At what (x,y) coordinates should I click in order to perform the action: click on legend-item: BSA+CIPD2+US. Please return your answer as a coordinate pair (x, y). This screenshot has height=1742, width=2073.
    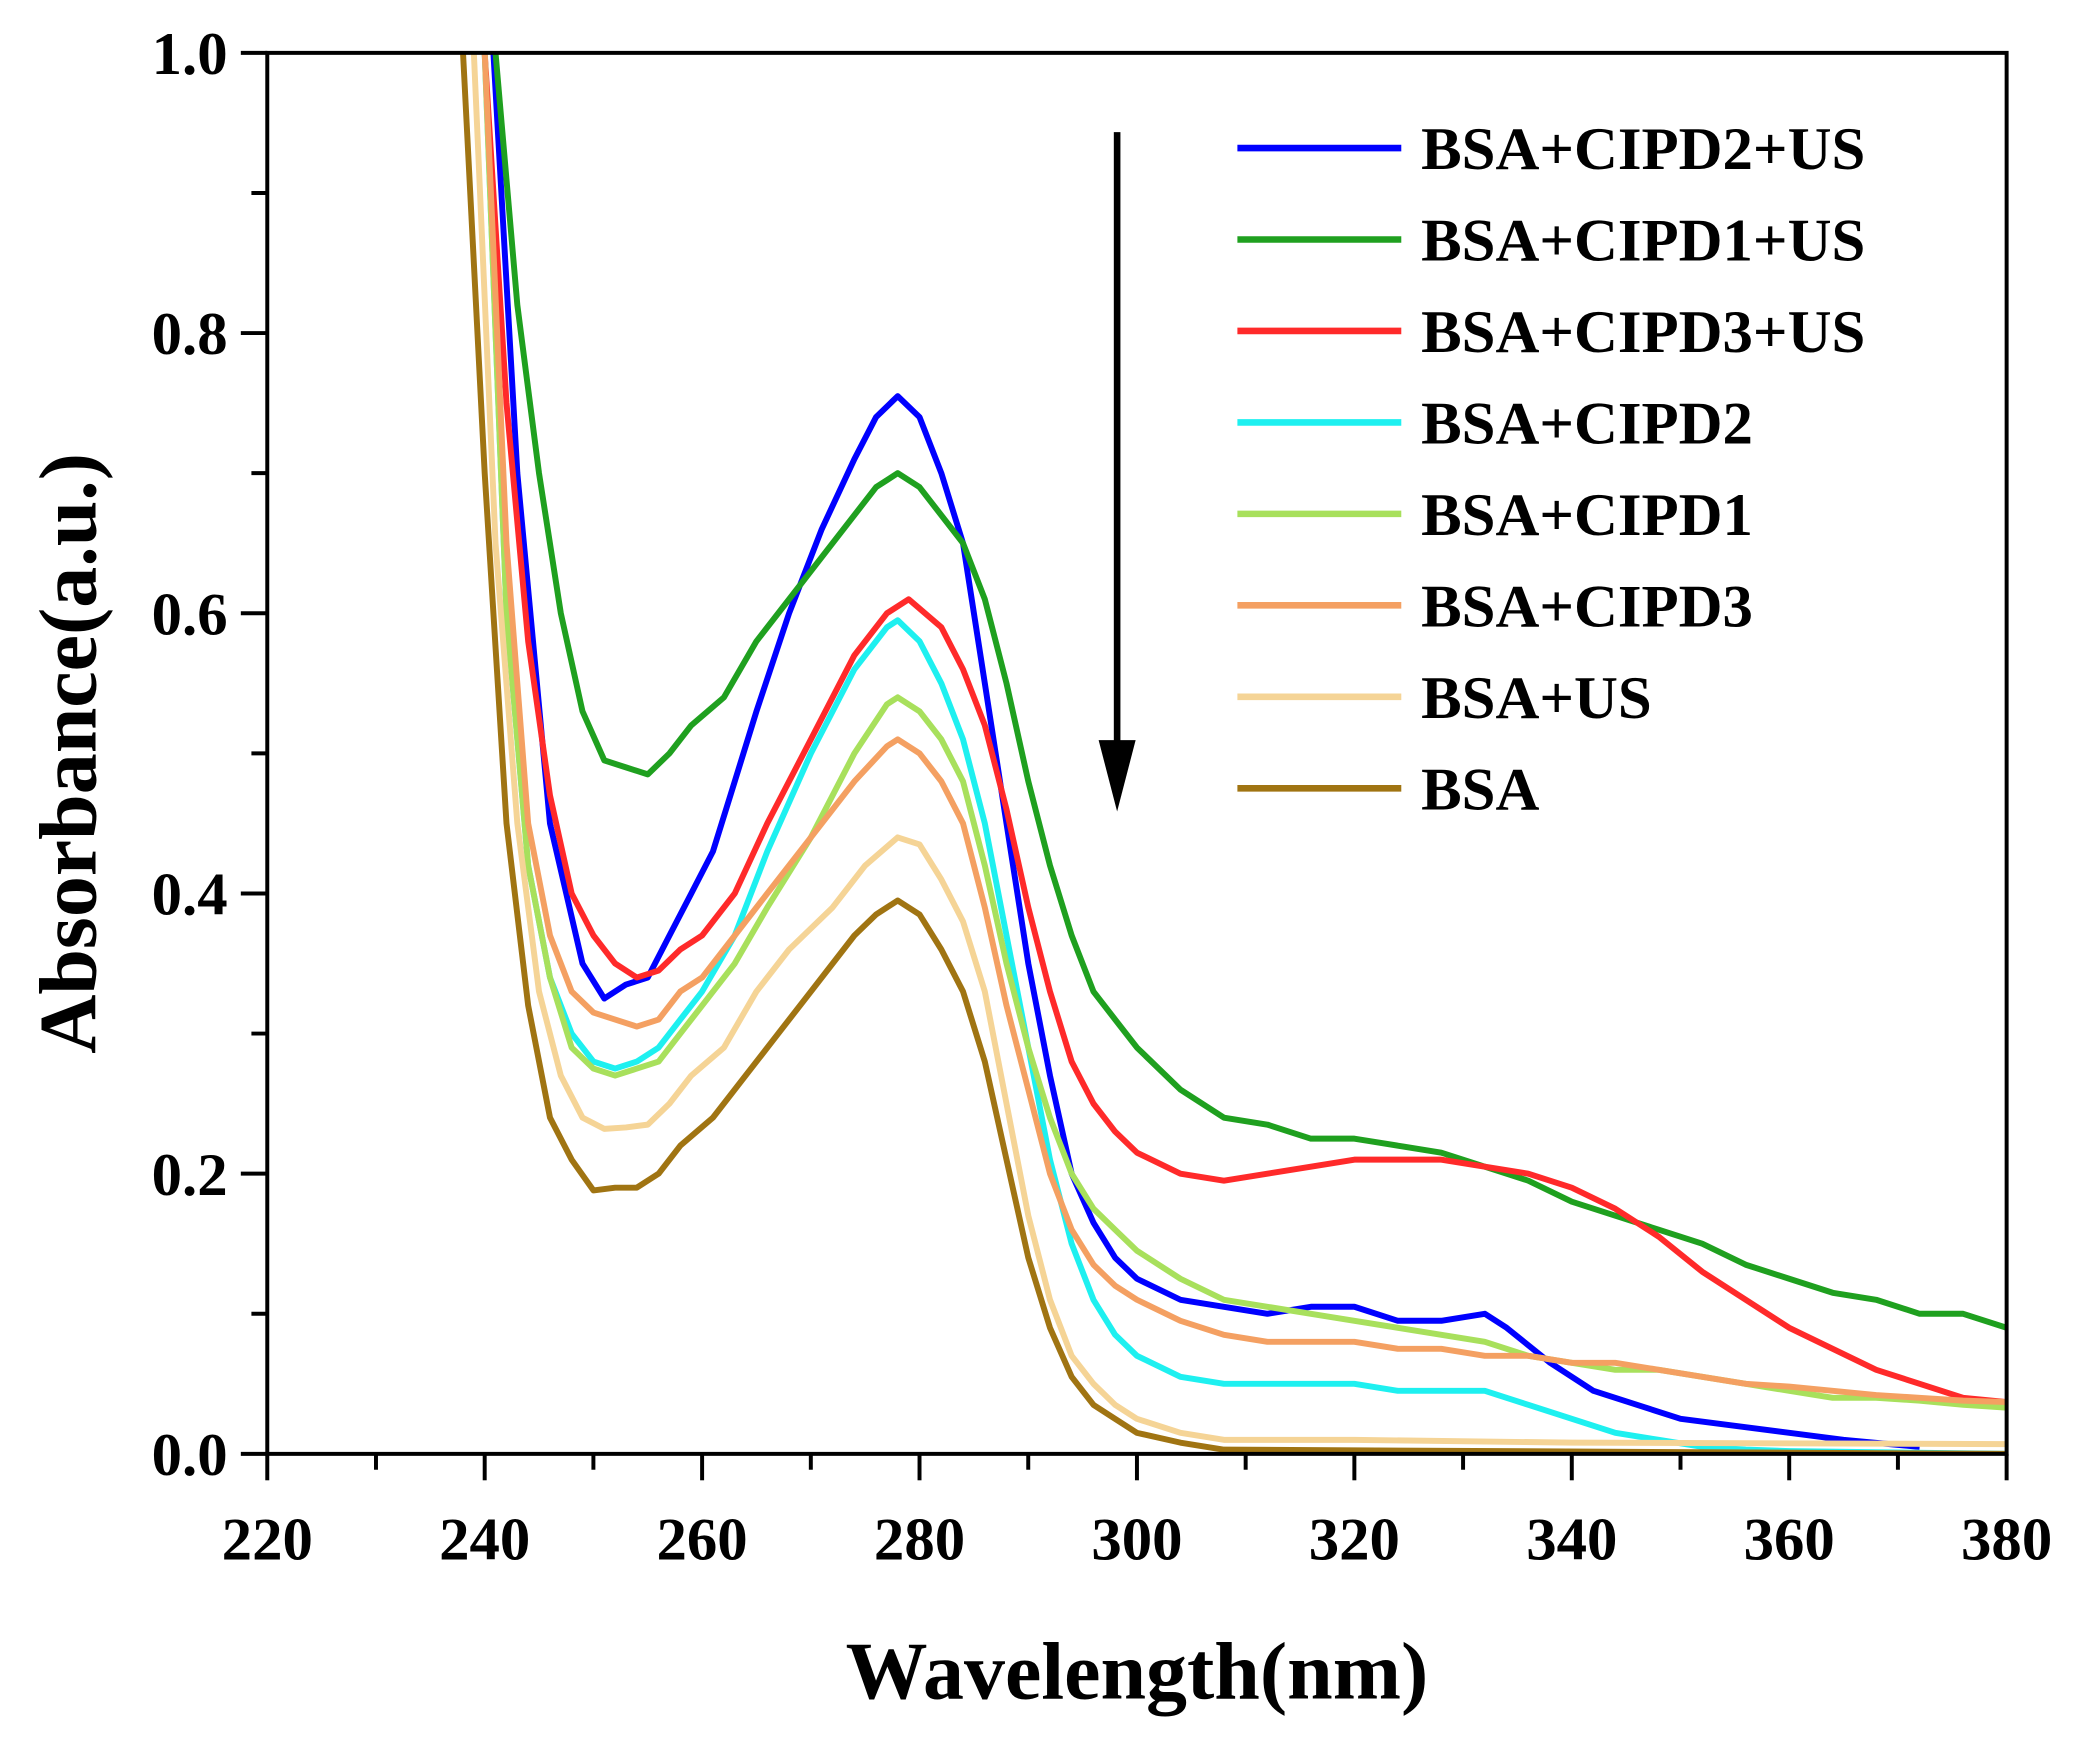
    Looking at the image, I should click on (1551, 149).